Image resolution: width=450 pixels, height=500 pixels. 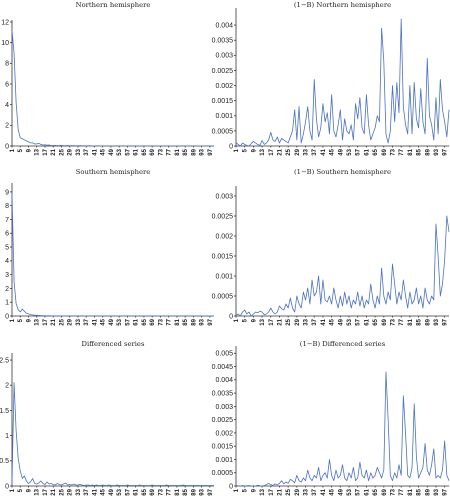 I want to click on y-tick-label: 0.0005, so click(x=223, y=296).